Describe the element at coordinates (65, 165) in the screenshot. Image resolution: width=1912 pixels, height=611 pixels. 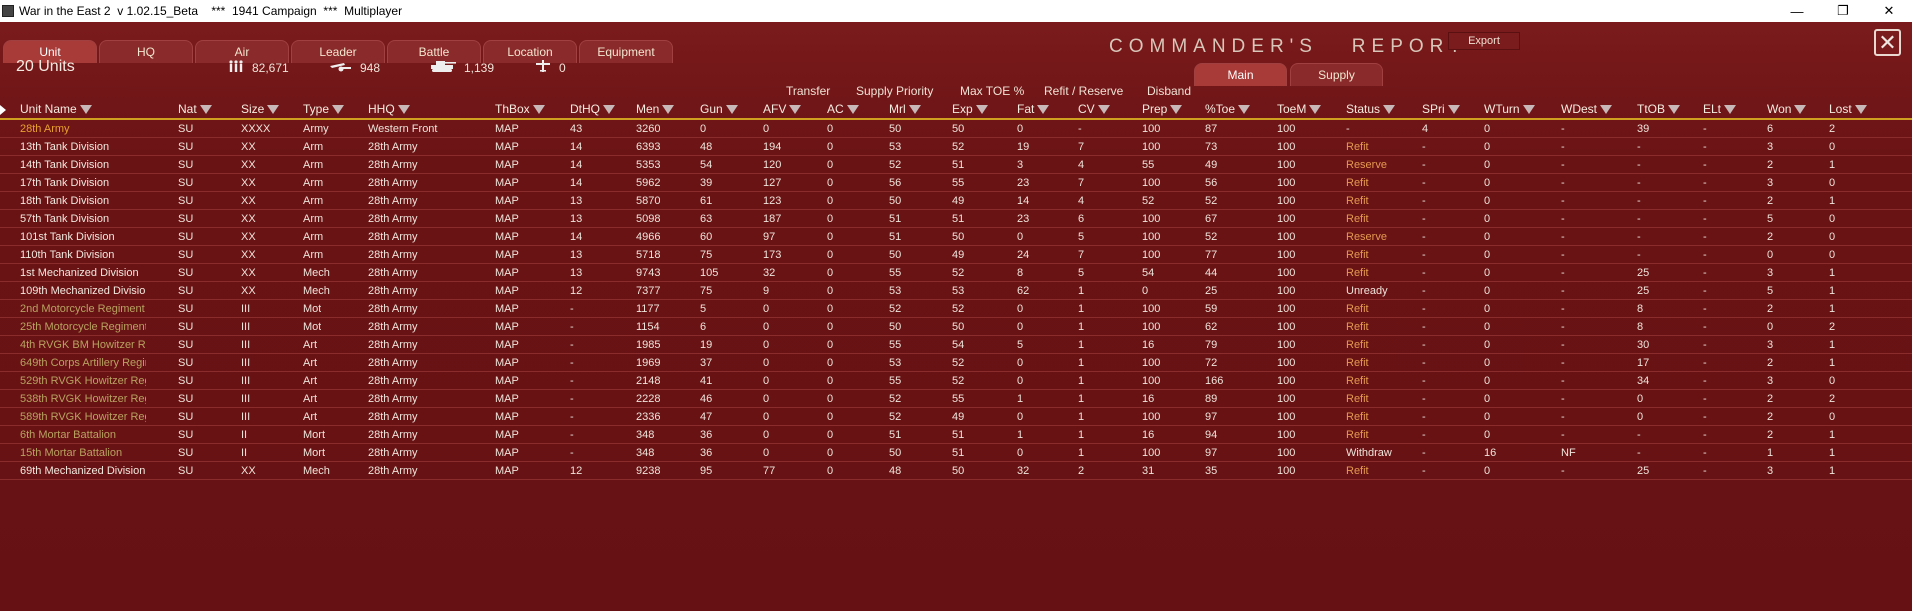
I see `unit-name-cell: 14th Tank Division` at that location.